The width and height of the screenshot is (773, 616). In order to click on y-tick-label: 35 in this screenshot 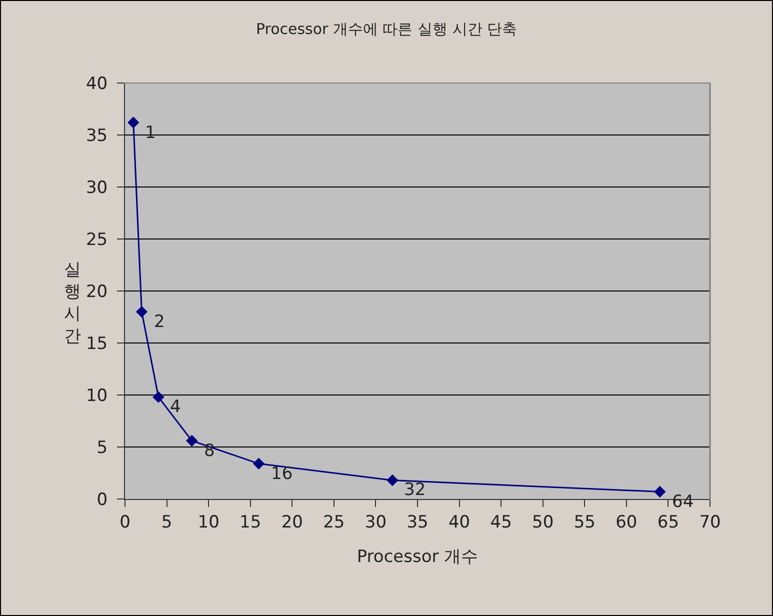, I will do `click(97, 136)`.